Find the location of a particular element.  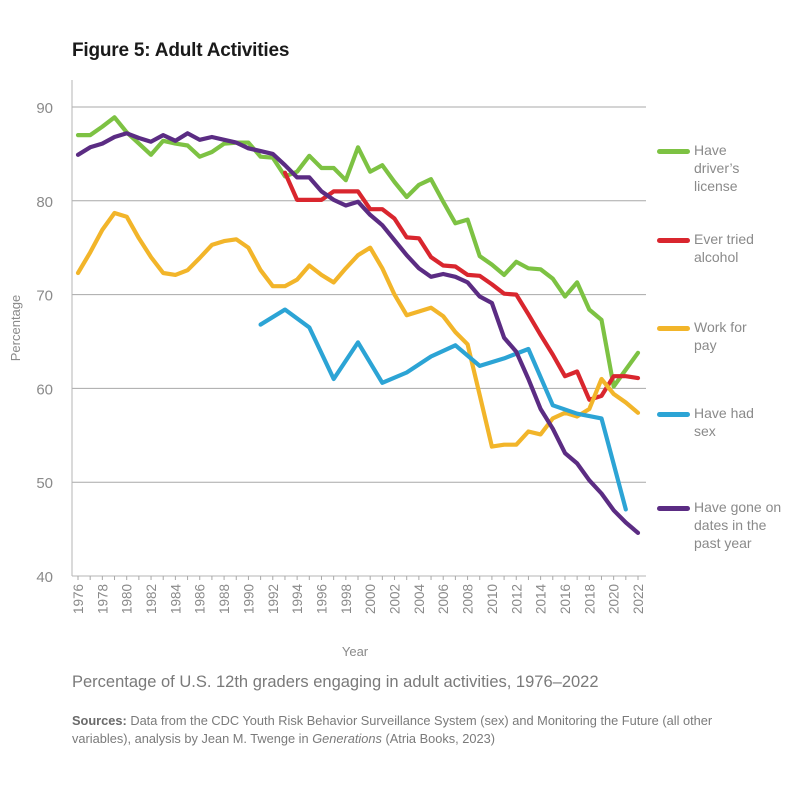

legend-label: Have had sex is located at coordinates (724, 422).